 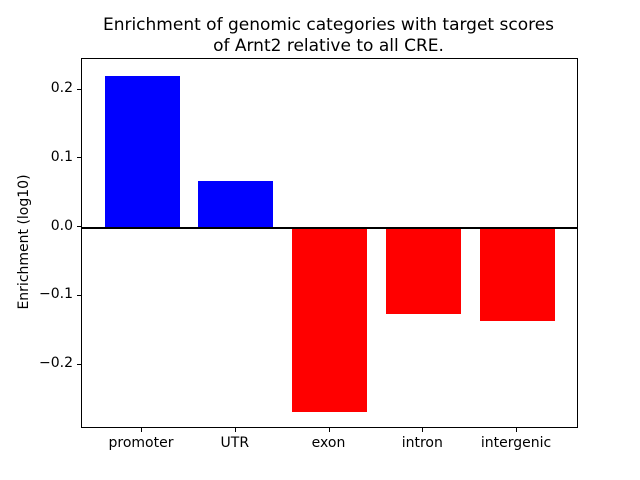 What do you see at coordinates (329, 227) in the screenshot?
I see `zero-line` at bounding box center [329, 227].